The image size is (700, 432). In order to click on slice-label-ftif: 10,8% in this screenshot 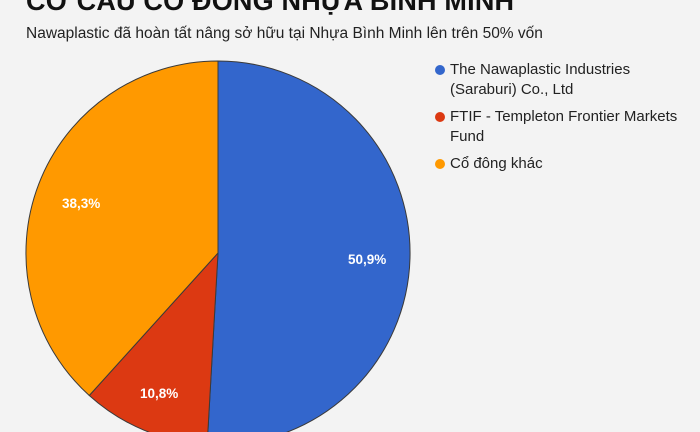, I will do `click(159, 393)`.